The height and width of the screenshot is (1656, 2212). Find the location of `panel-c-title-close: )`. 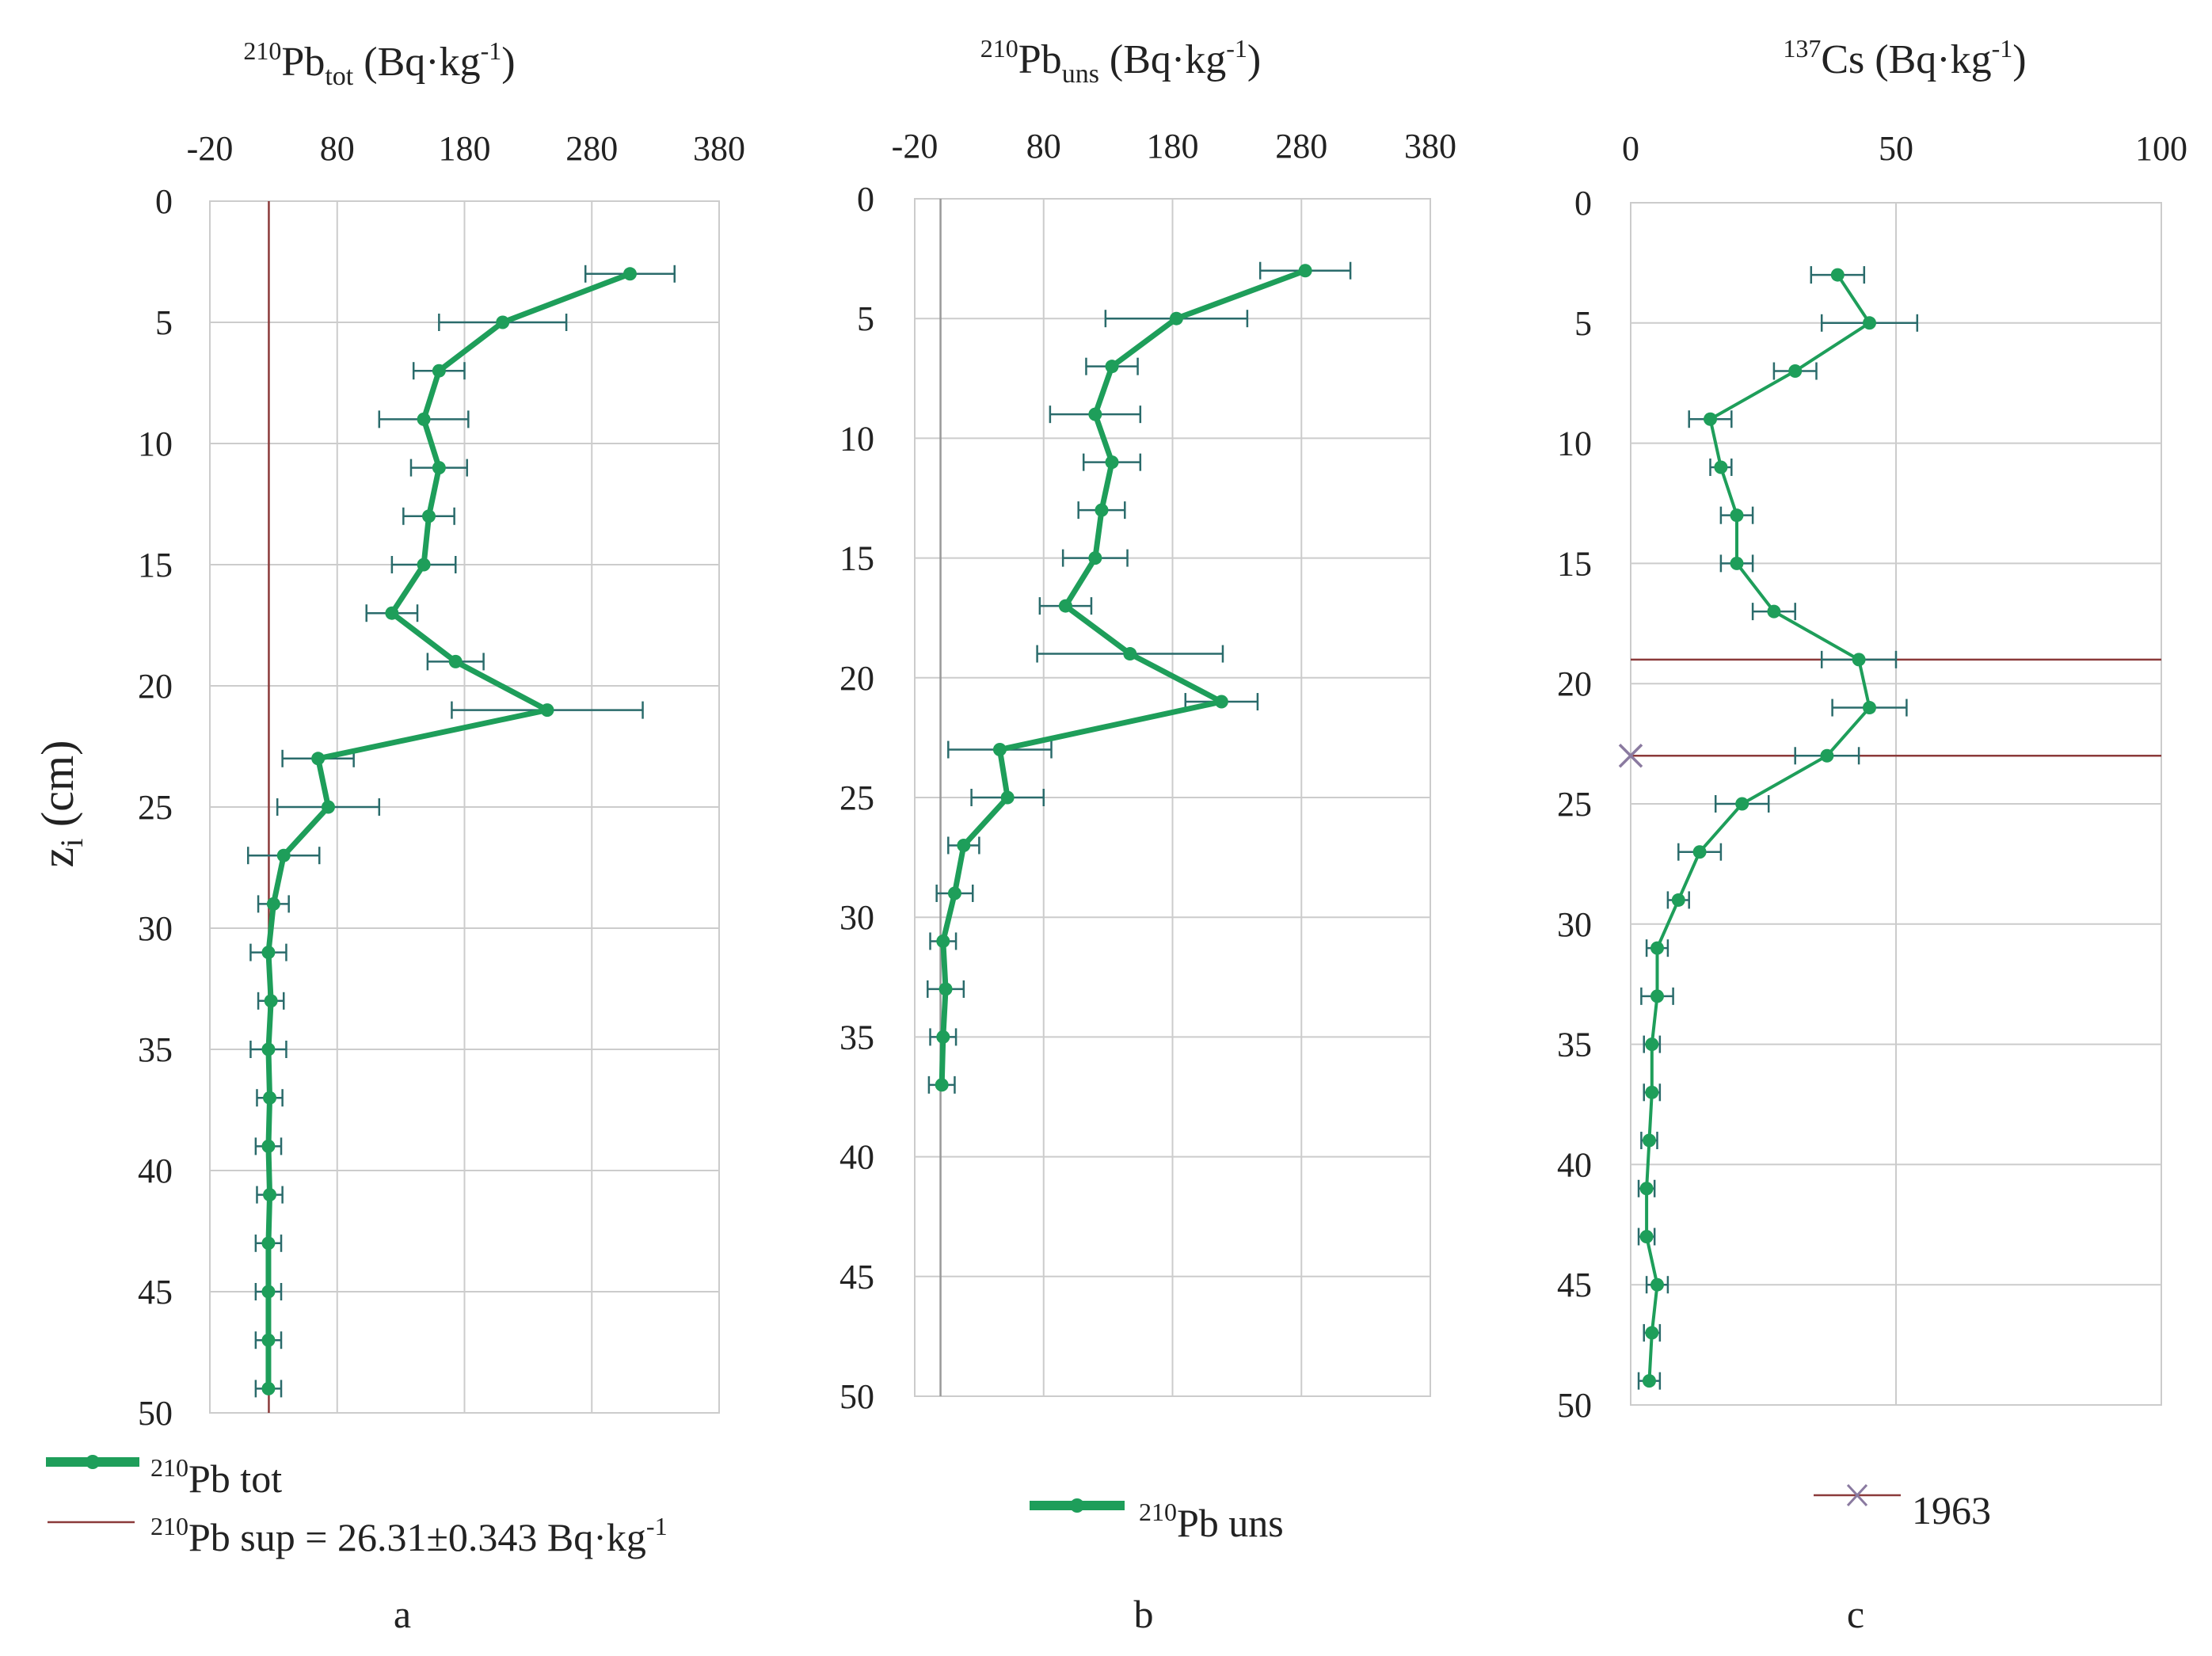

panel-c-title-close: ) is located at coordinates (2019, 60).